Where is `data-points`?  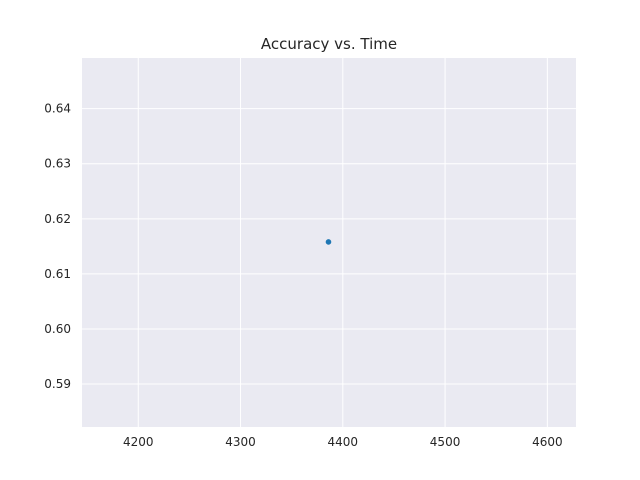
data-points is located at coordinates (328, 242).